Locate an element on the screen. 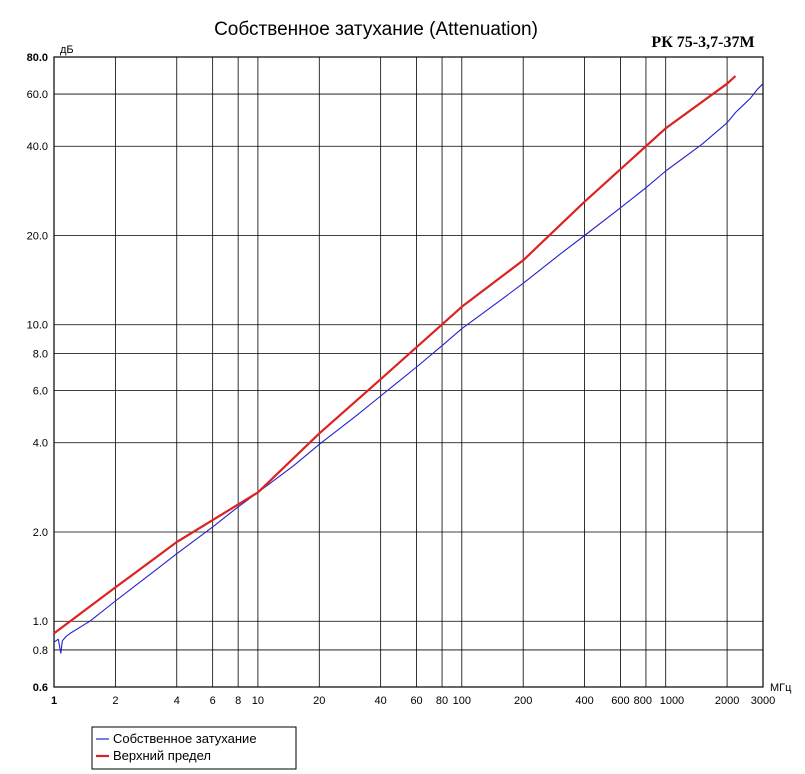 This screenshot has height=774, width=805. x-tick-label: 200 is located at coordinates (523, 701).